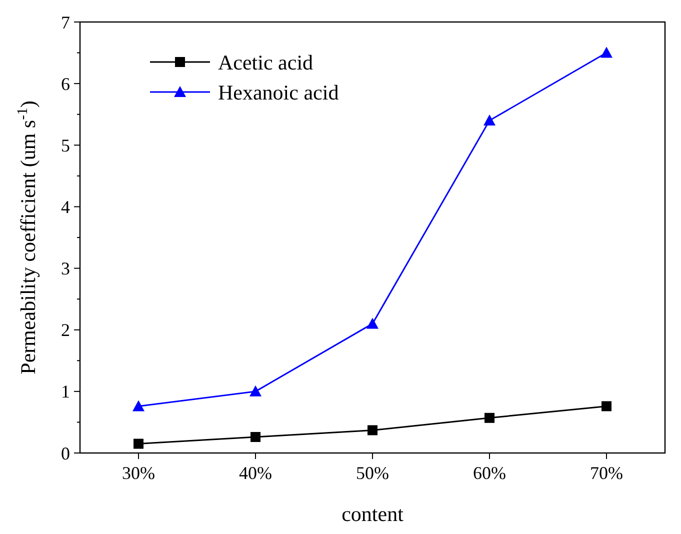 This screenshot has width=681, height=534. Describe the element at coordinates (65, 268) in the screenshot. I see `y-tick-label: 3` at that location.